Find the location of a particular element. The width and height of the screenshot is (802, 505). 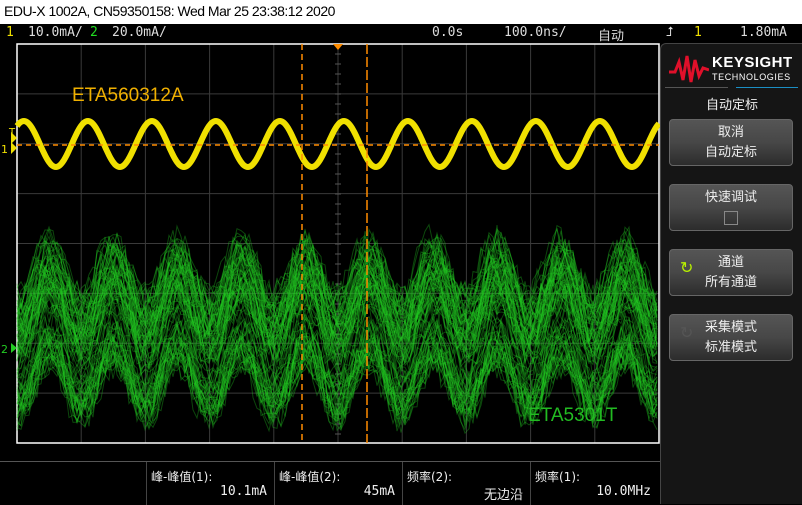

button-label: 取消 is located at coordinates (730, 132).